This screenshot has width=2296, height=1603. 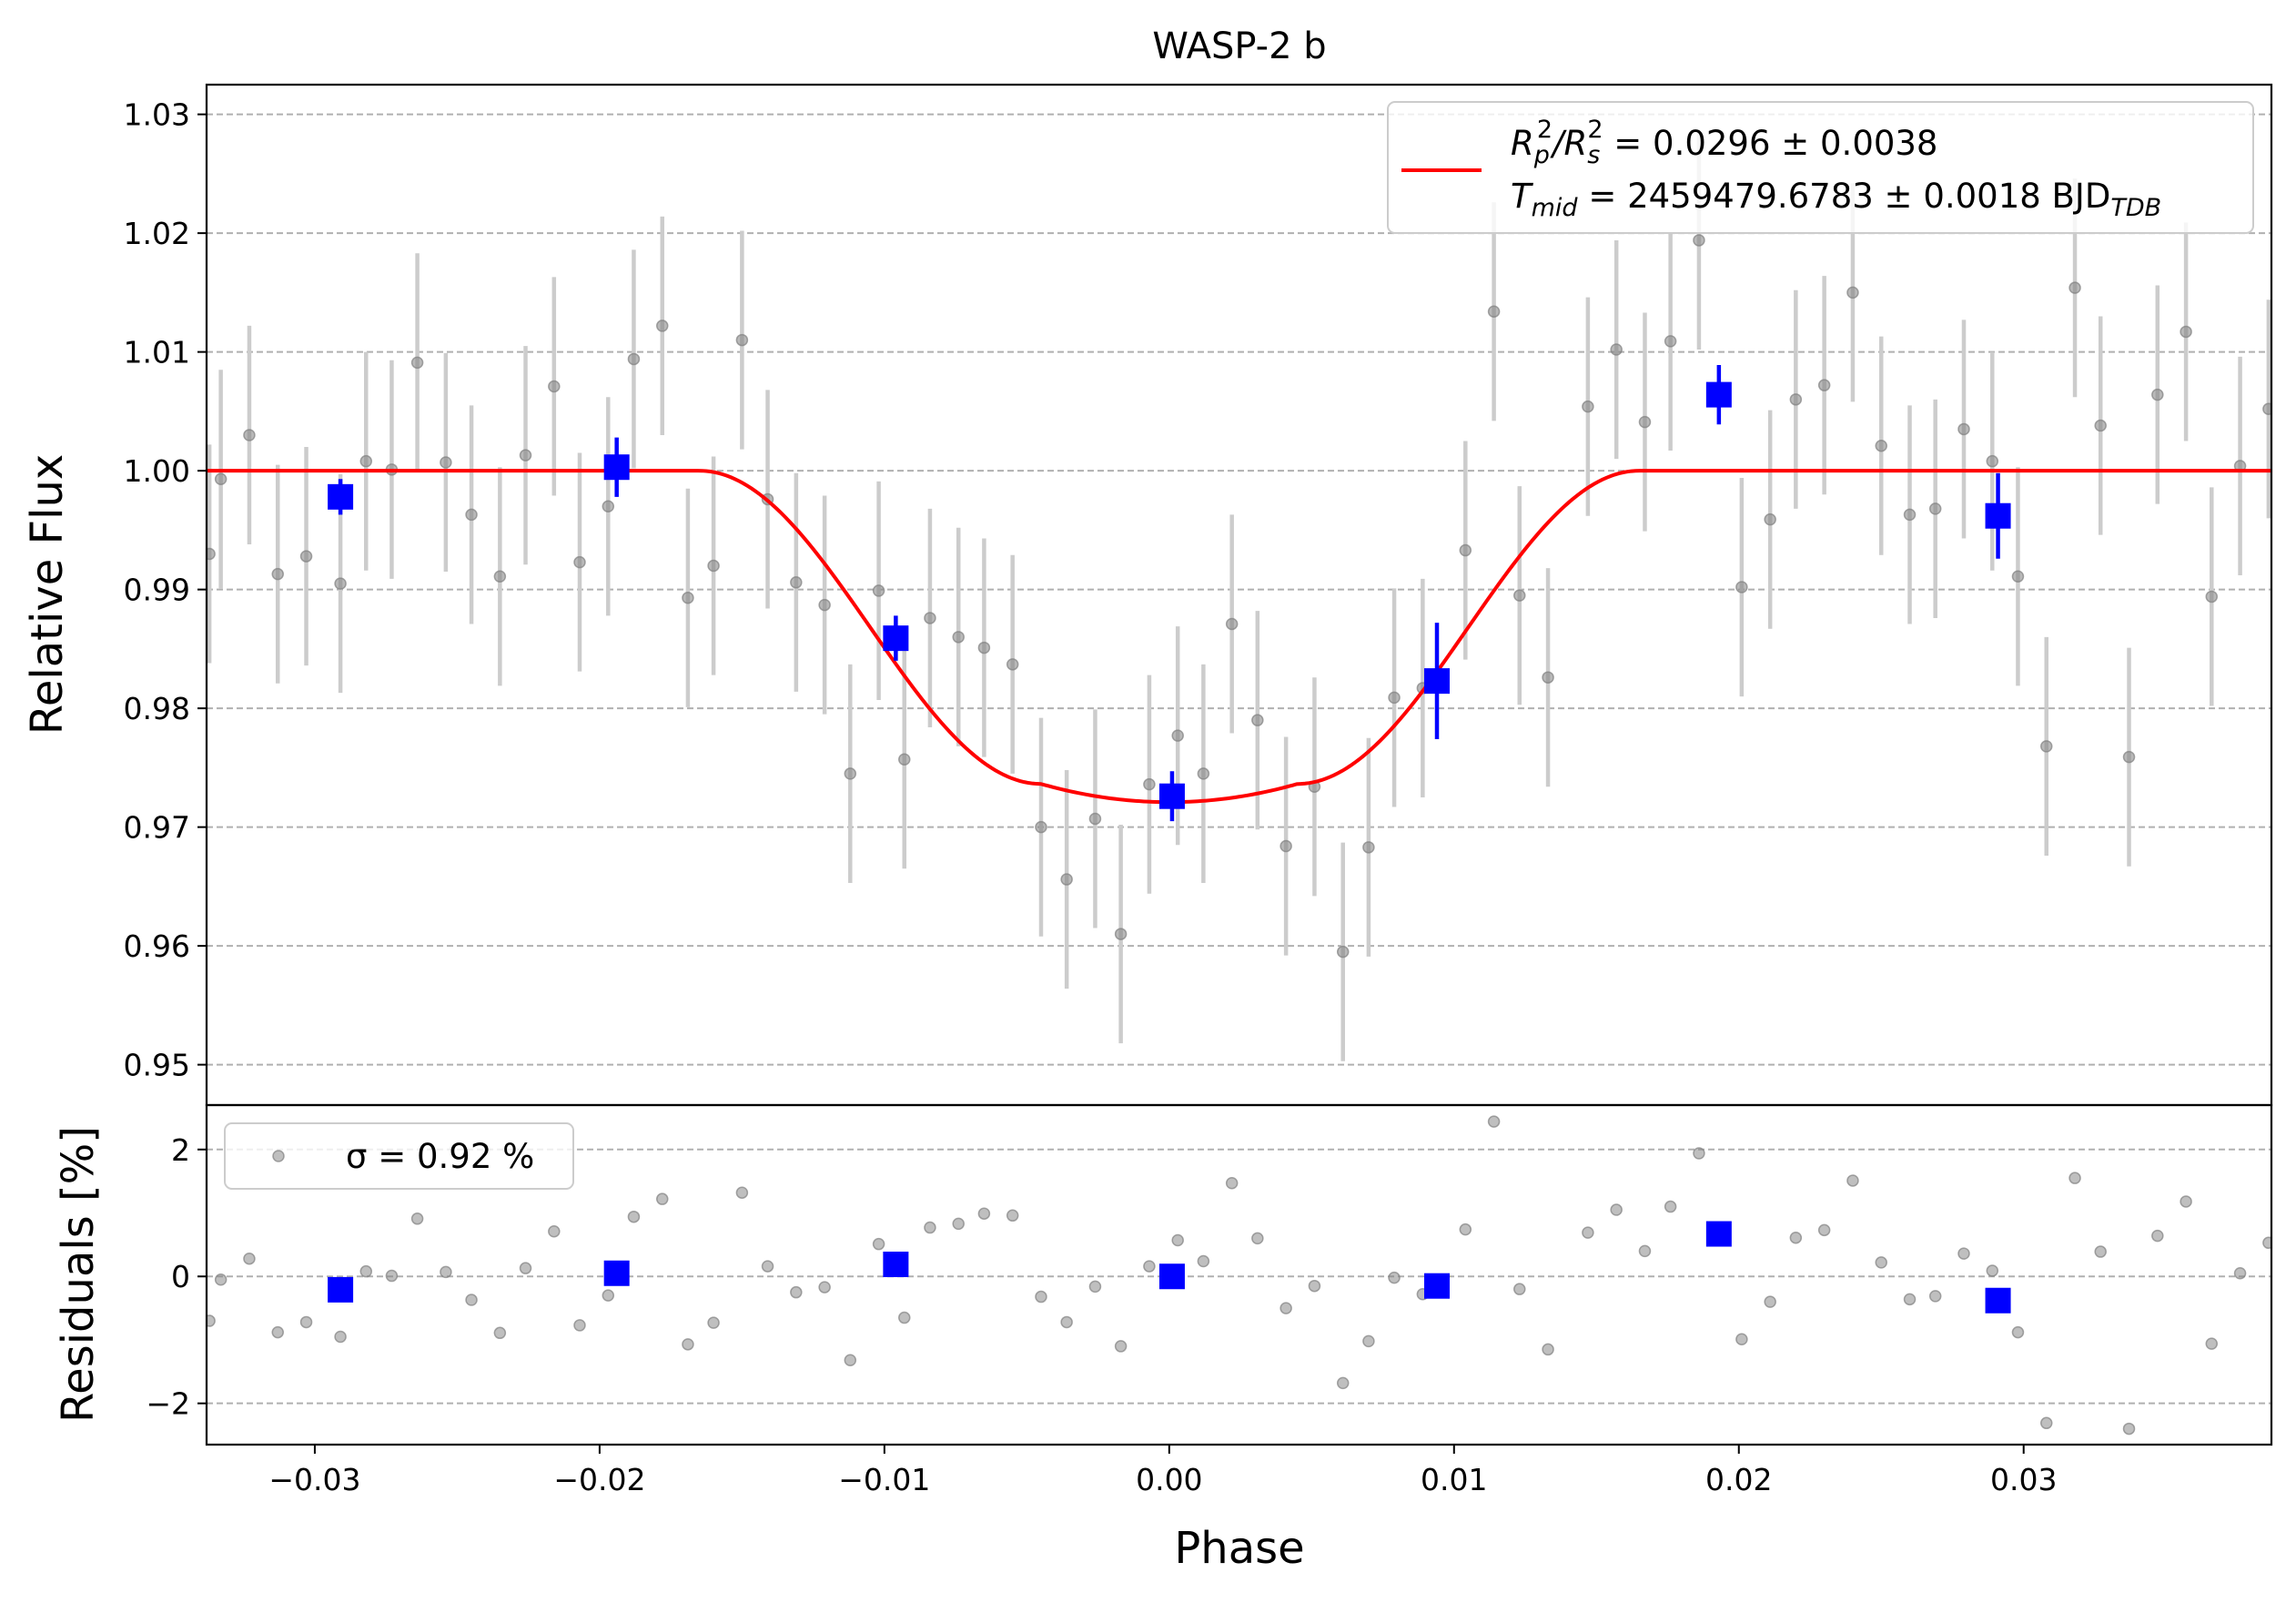 I want to click on binned-residual-points, so click(x=1169, y=1267).